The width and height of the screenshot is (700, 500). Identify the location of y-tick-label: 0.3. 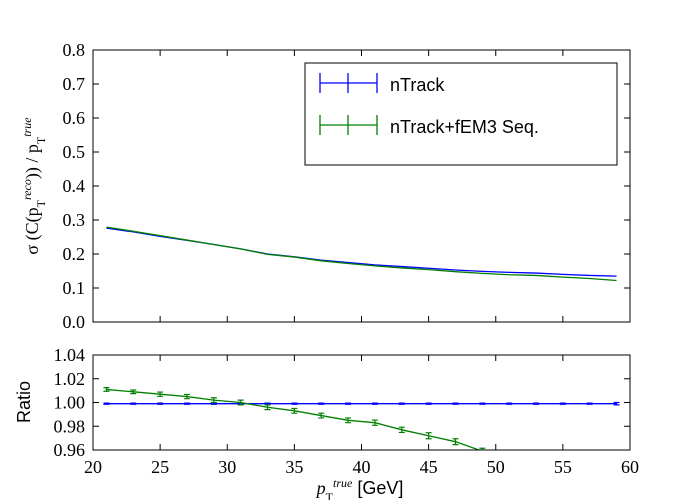
(74, 220).